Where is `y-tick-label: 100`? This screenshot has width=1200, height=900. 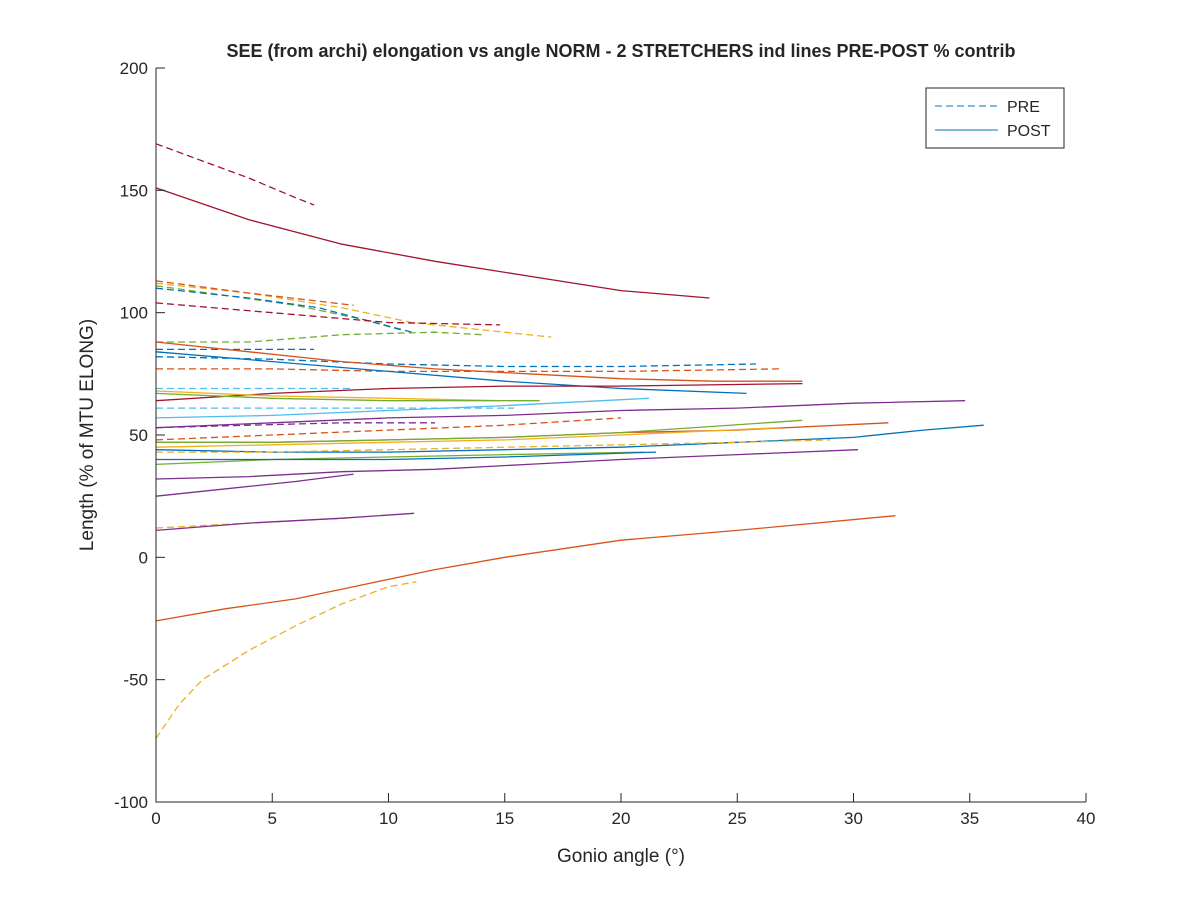
y-tick-label: 100 is located at coordinates (134, 313).